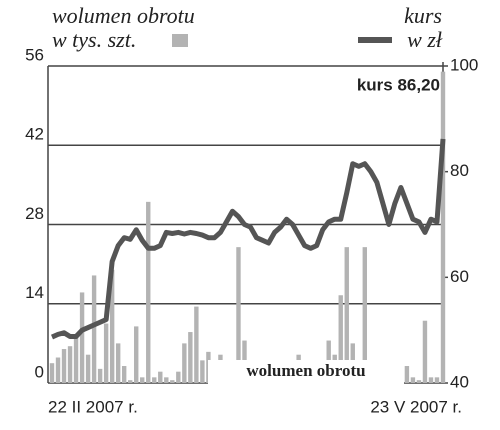 This screenshot has width=500, height=430. Describe the element at coordinates (459, 276) in the screenshot. I see `y2-tick-label: 60` at that location.